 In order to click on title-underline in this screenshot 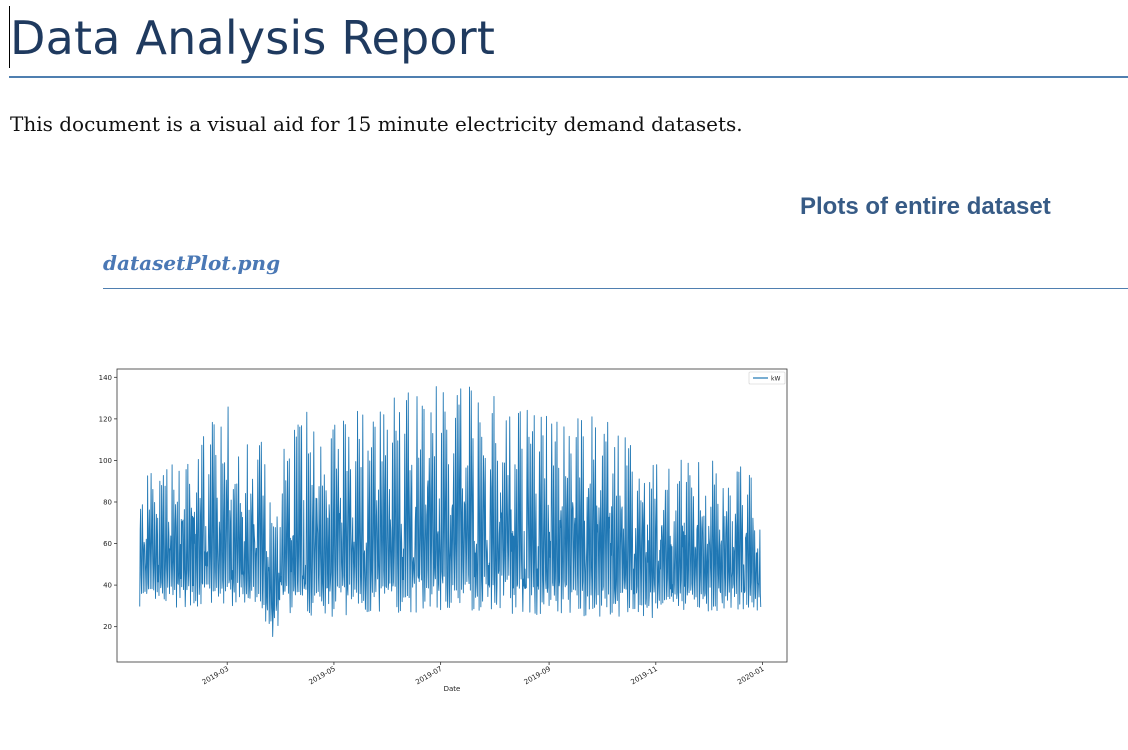, I will do `click(568, 77)`.